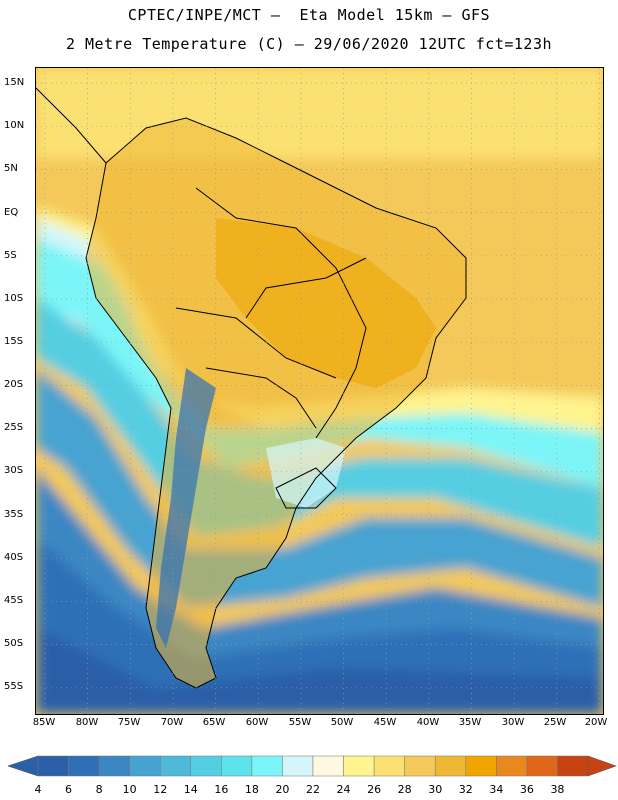 Image resolution: width=618 pixels, height=800 pixels. What do you see at coordinates (14, 125) in the screenshot?
I see `lat-label: 10N` at bounding box center [14, 125].